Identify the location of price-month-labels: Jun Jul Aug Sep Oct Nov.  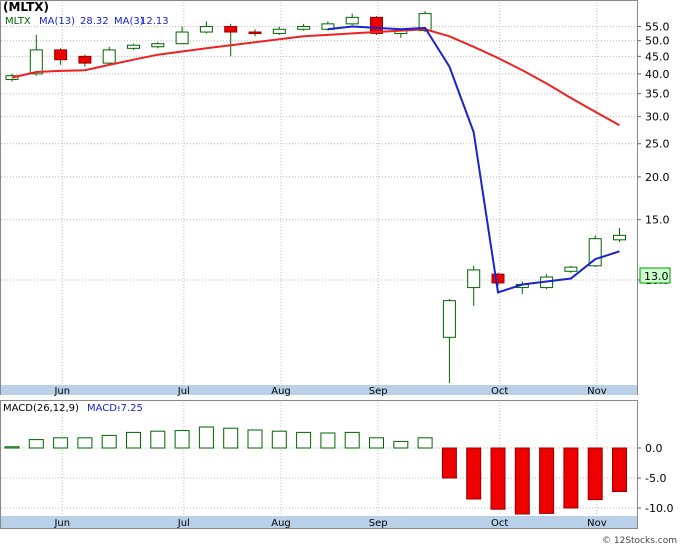
(329, 391).